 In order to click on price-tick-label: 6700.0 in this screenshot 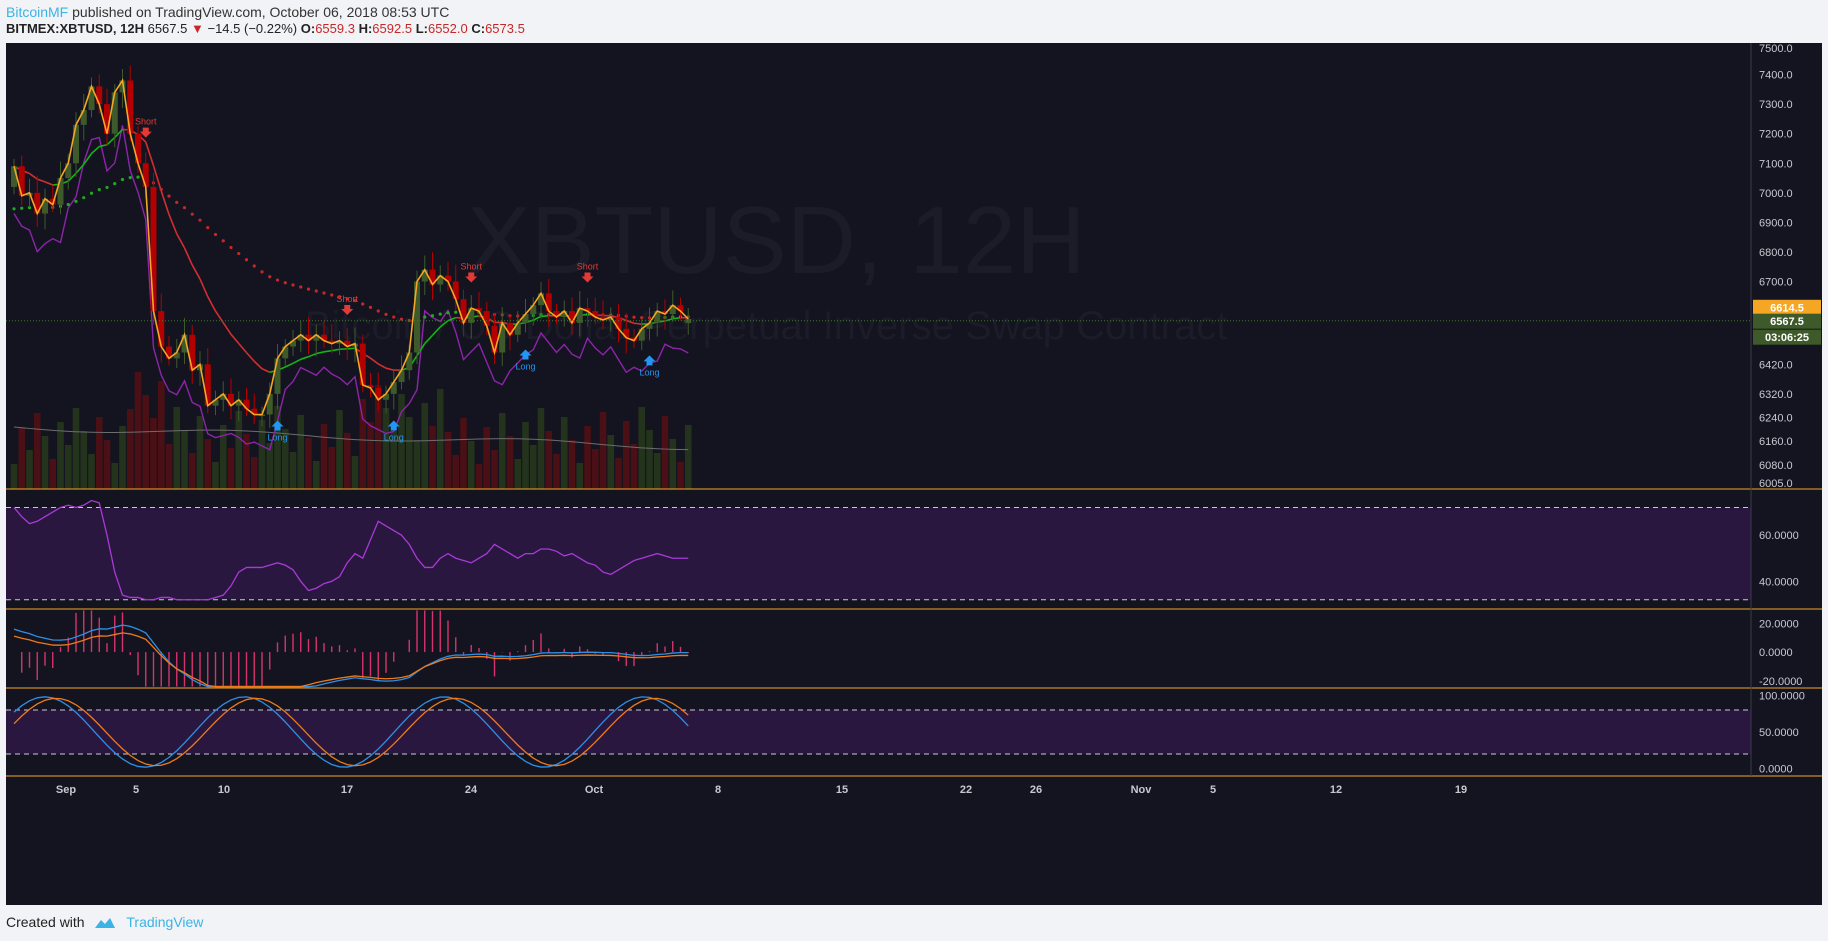, I will do `click(1776, 283)`.